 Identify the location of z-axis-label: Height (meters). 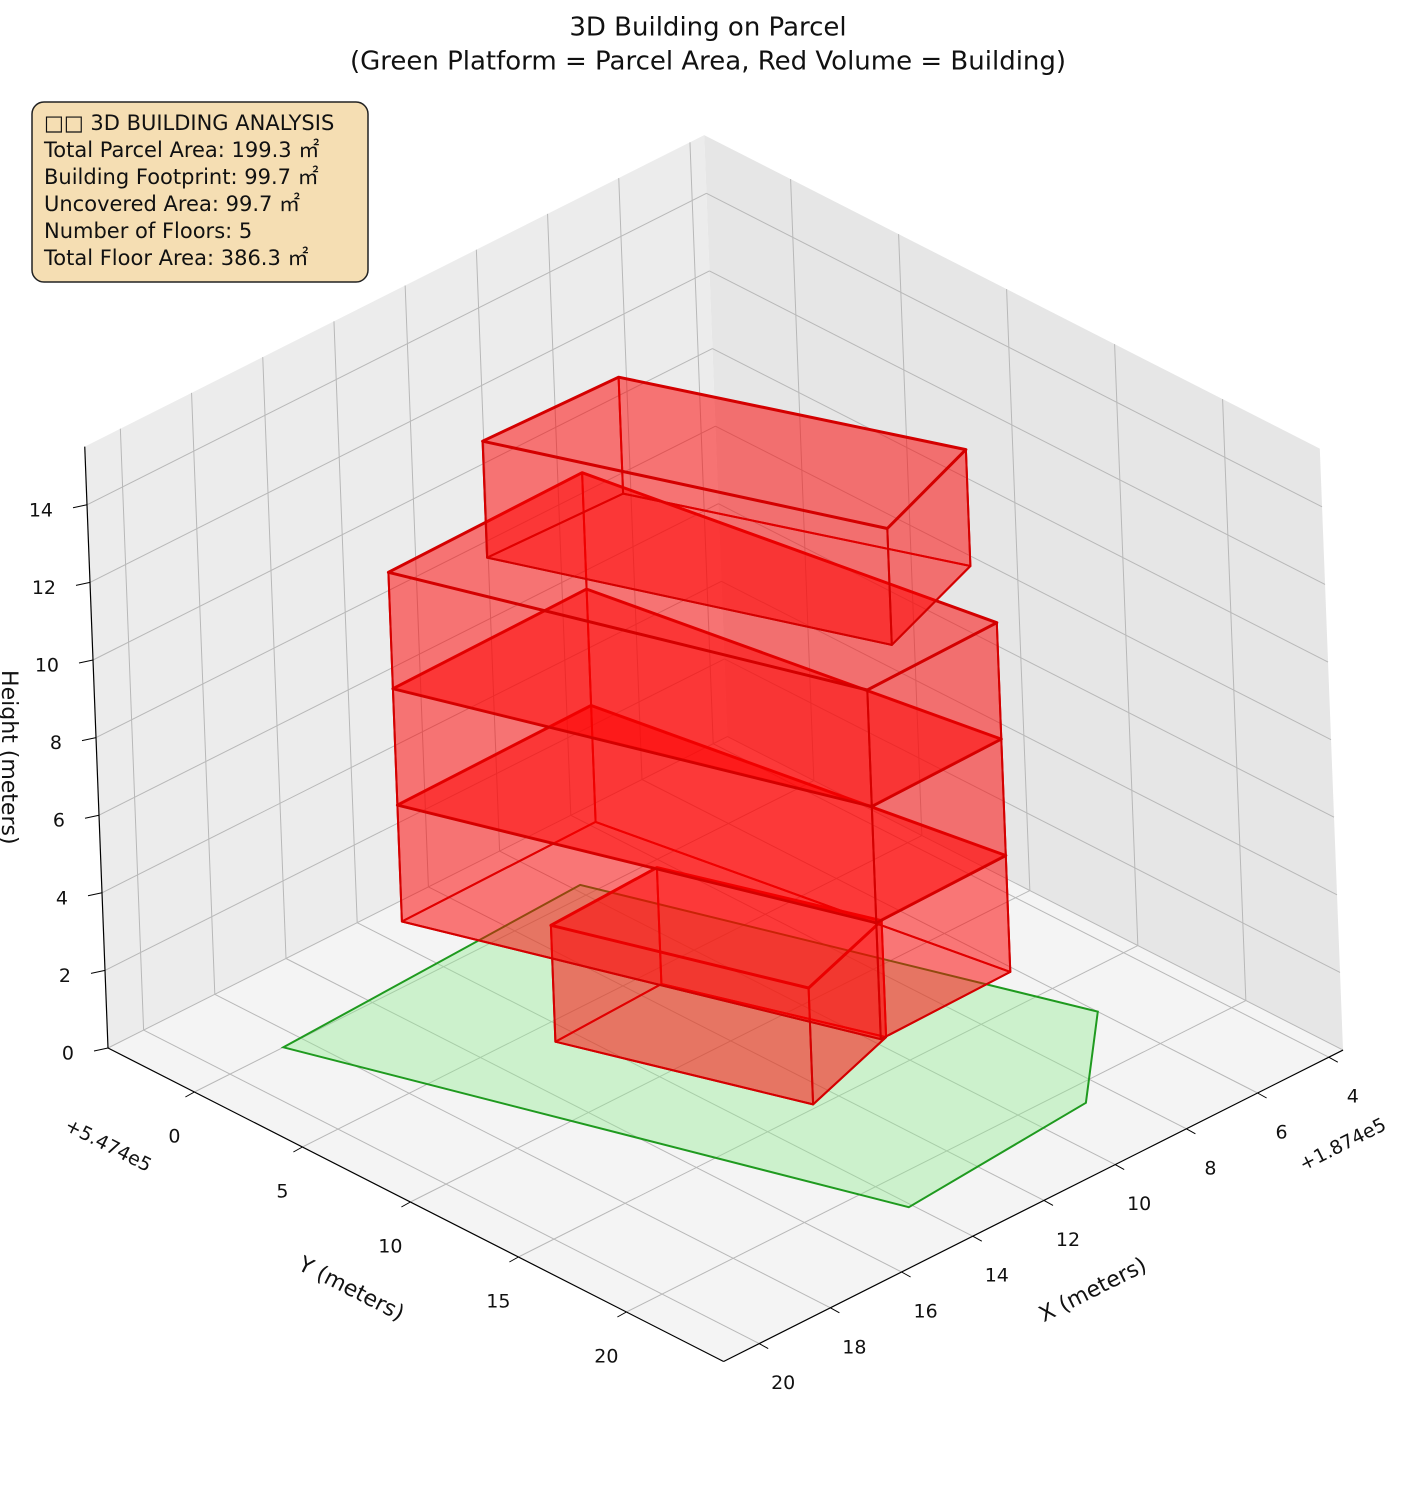
(10, 757).